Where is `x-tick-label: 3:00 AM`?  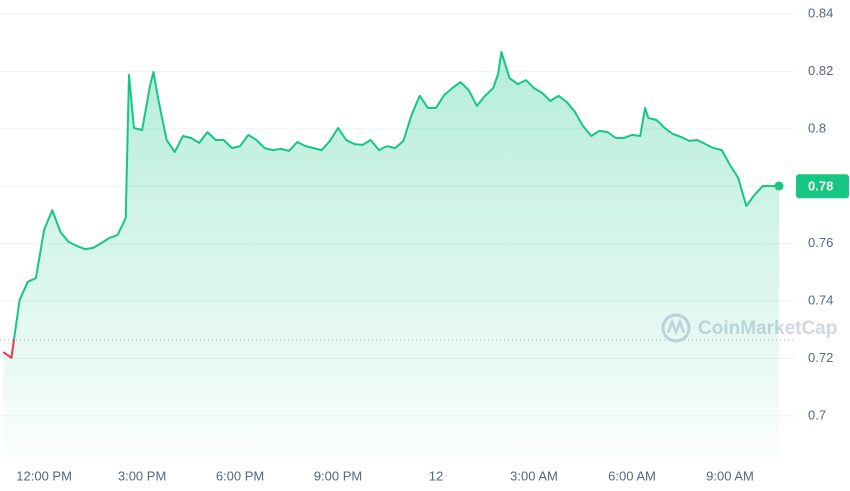 x-tick-label: 3:00 AM is located at coordinates (534, 475).